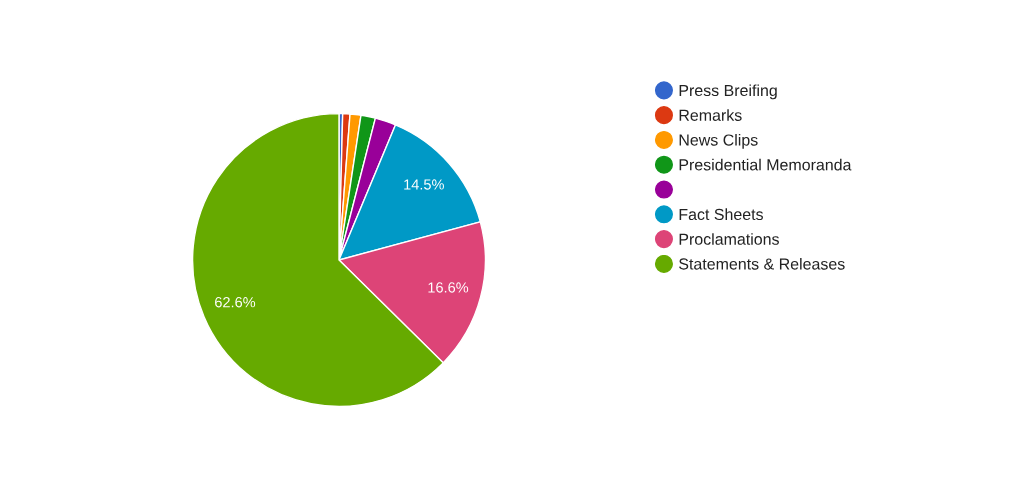 This screenshot has height=493, width=1024. What do you see at coordinates (728, 92) in the screenshot?
I see `legend-label: Press Breifing` at bounding box center [728, 92].